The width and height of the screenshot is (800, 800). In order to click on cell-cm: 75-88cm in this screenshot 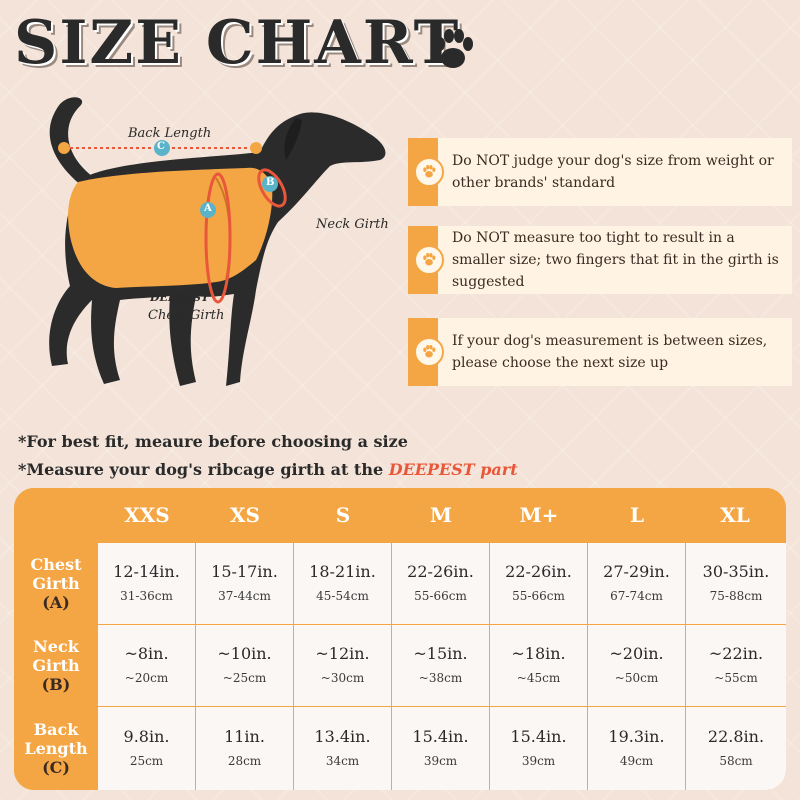, I will do `click(736, 595)`.